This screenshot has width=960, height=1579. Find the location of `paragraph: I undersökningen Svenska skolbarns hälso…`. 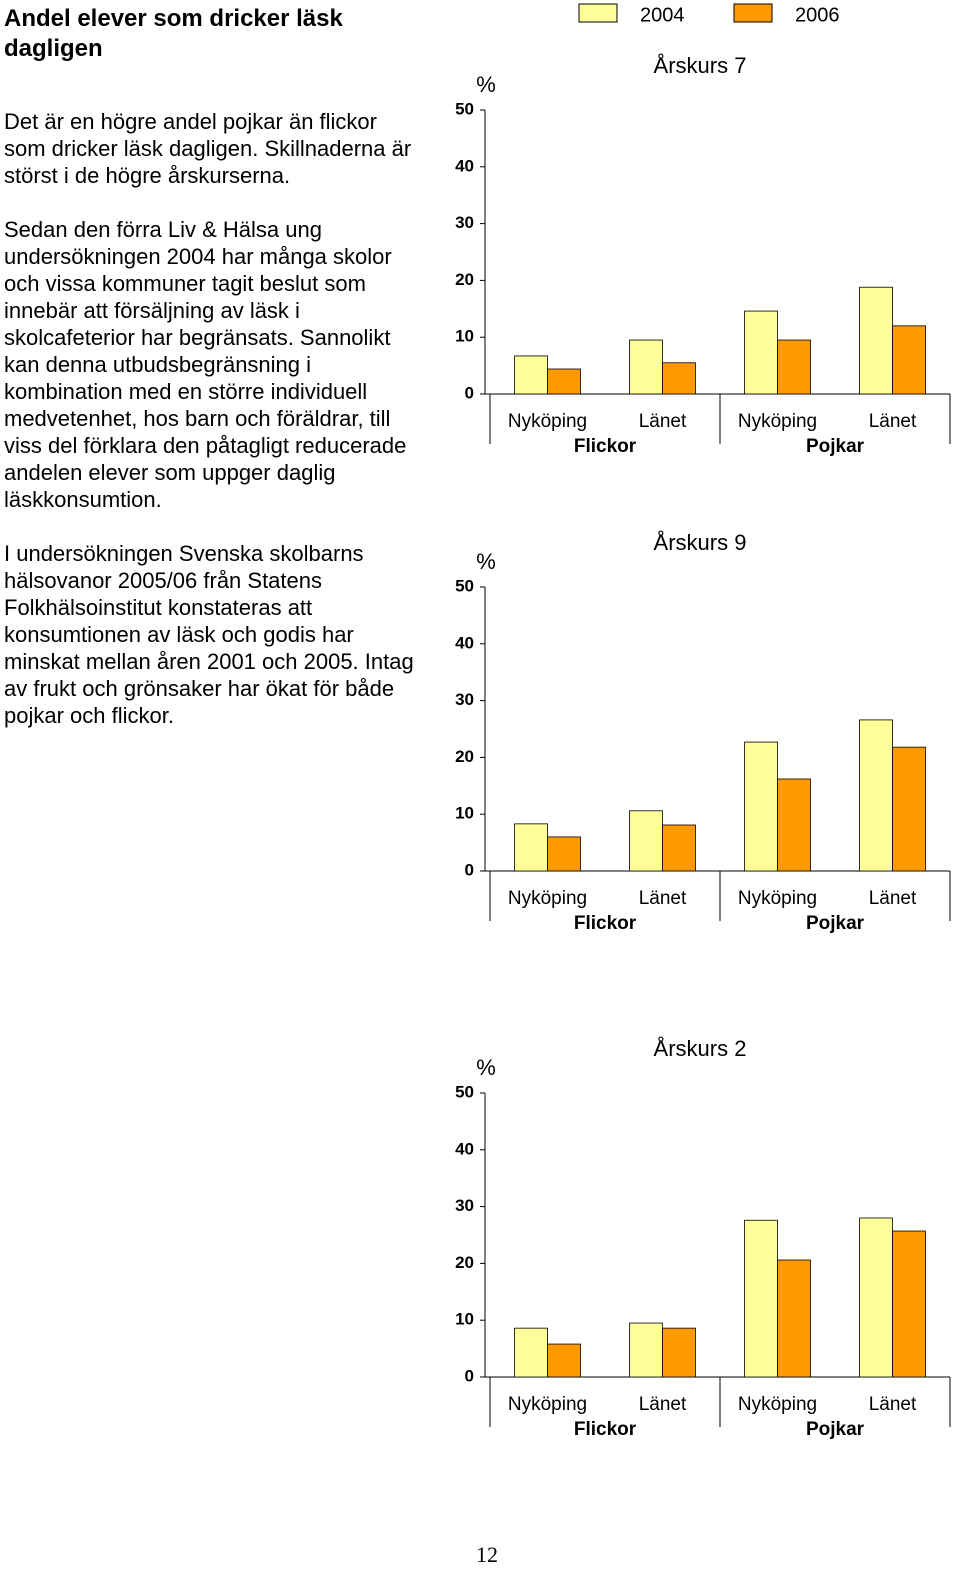

paragraph: I undersökningen Svenska skolbarns hälso… is located at coordinates (209, 634).